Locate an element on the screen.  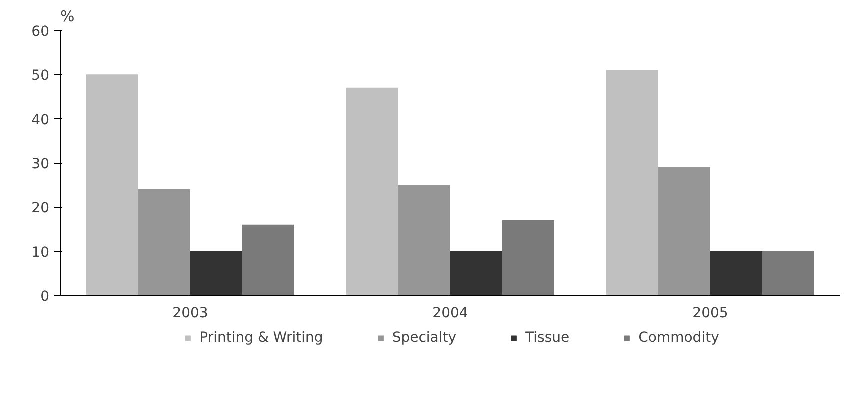
y-tick-label: 10 is located at coordinates (41, 252).